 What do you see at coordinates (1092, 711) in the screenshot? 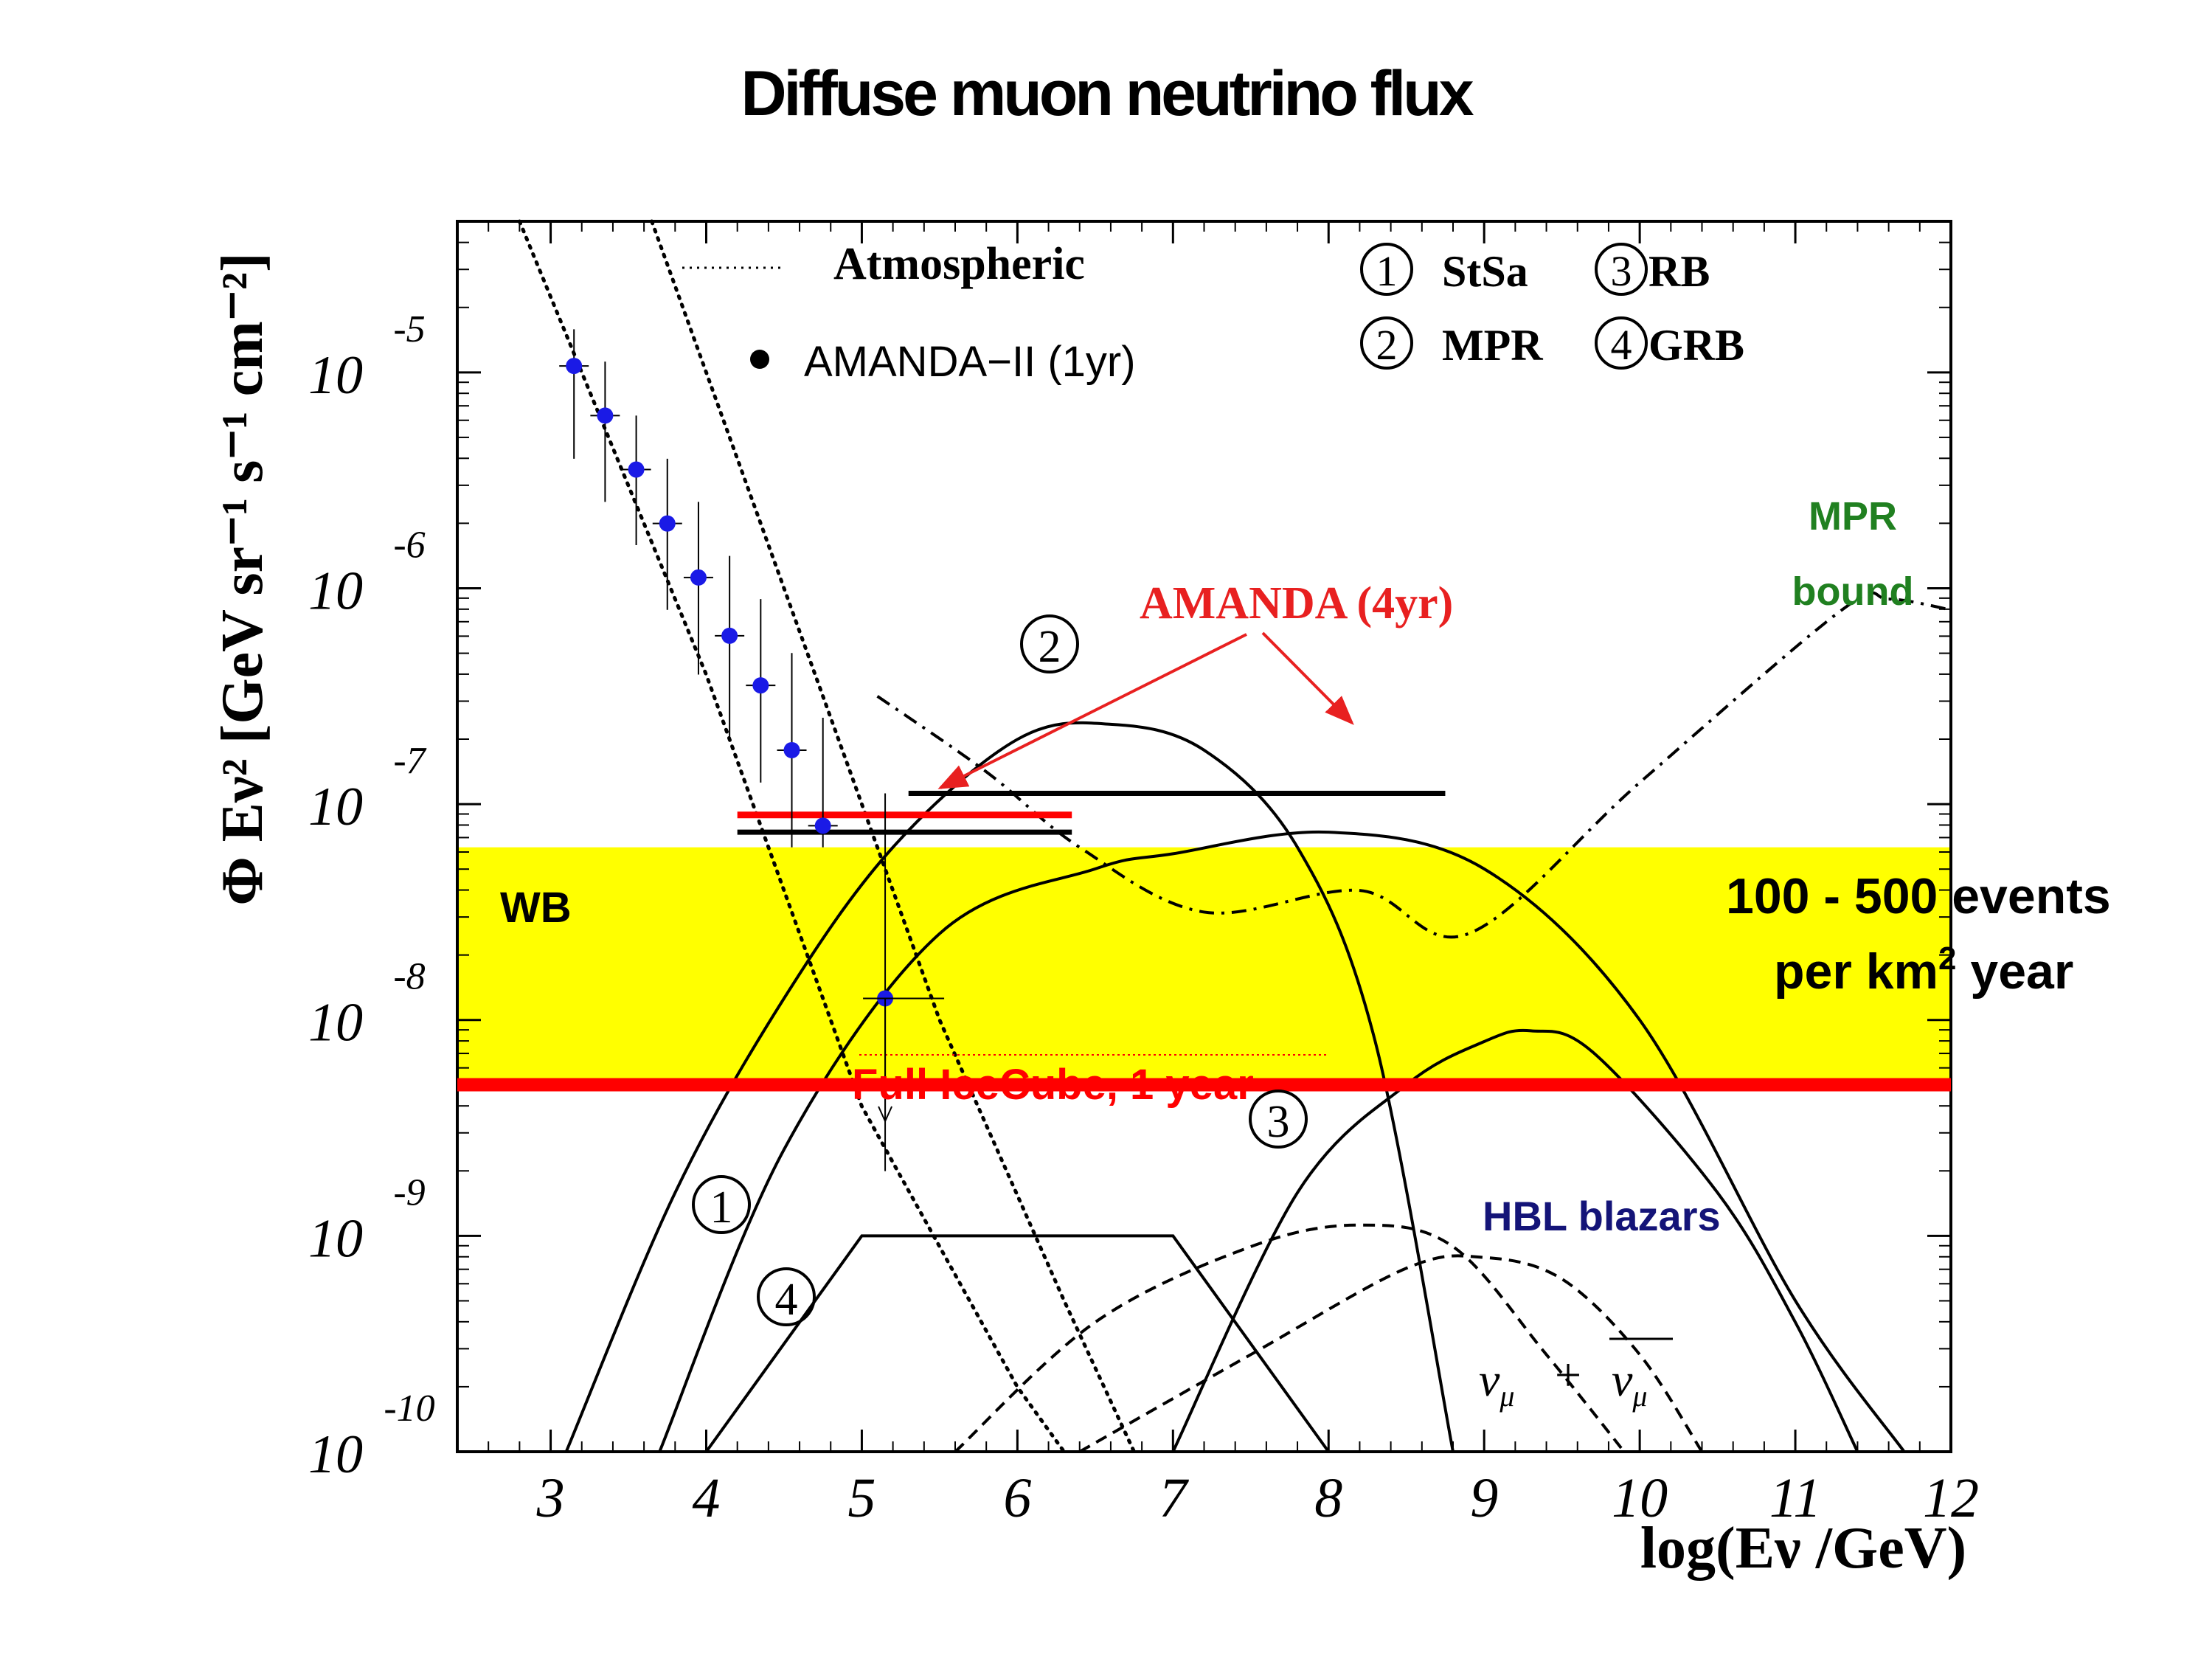
I see `amanda-4yr-arrow-left` at bounding box center [1092, 711].